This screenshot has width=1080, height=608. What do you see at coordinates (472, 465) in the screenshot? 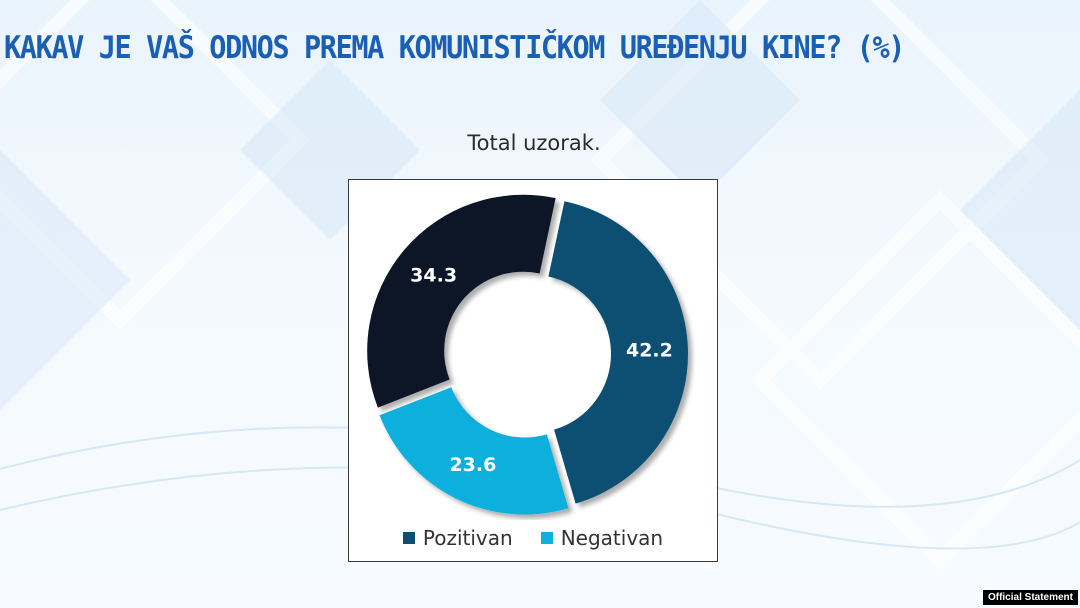
I see `data-label: 23.6` at bounding box center [472, 465].